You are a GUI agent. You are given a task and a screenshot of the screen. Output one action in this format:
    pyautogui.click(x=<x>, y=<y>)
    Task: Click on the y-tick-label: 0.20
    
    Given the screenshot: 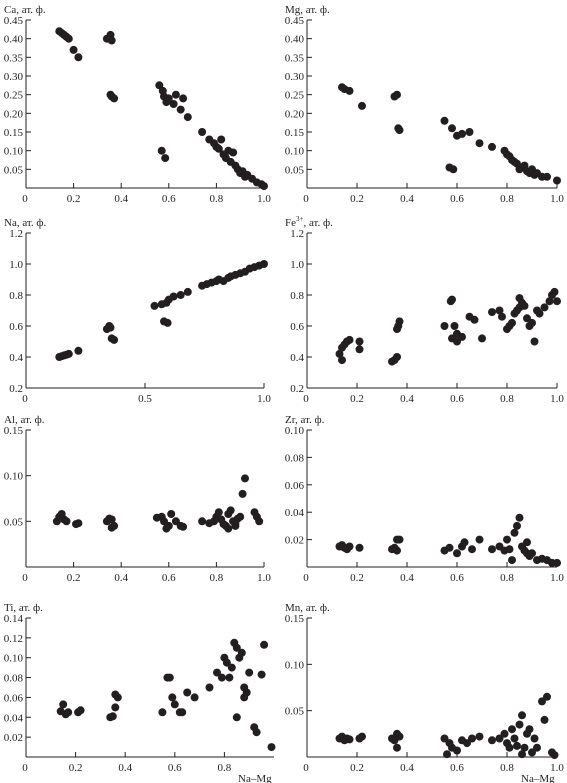 What is the action you would take?
    pyautogui.click(x=14, y=114)
    